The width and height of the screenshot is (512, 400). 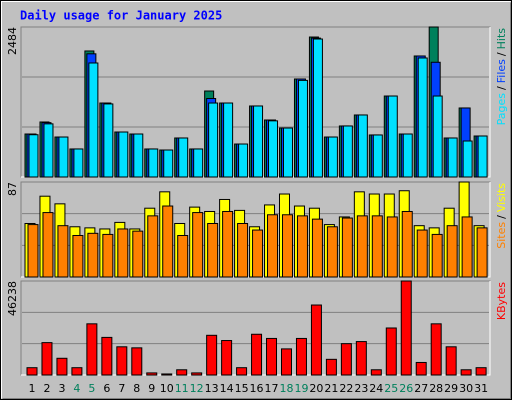 I want to click on legend: Pages / Files / Hits, so click(x=501, y=77).